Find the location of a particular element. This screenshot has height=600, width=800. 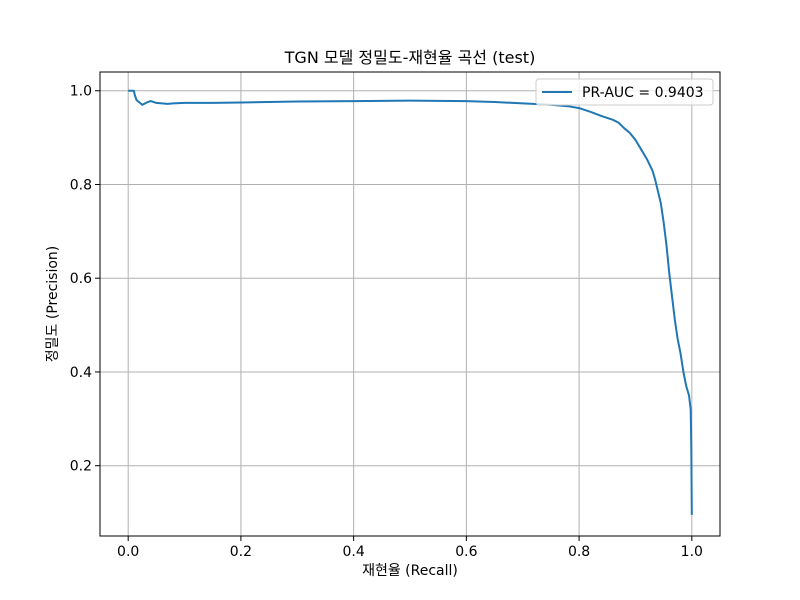

legend-box is located at coordinates (624, 92).